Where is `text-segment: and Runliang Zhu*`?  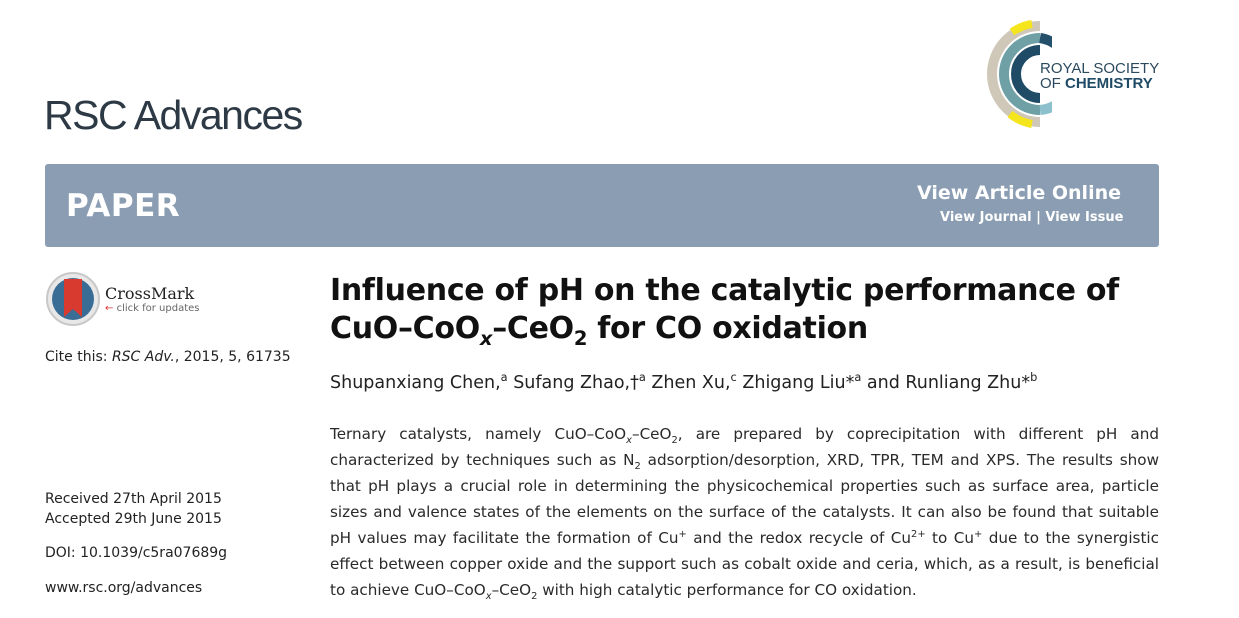 text-segment: and Runliang Zhu* is located at coordinates (946, 383).